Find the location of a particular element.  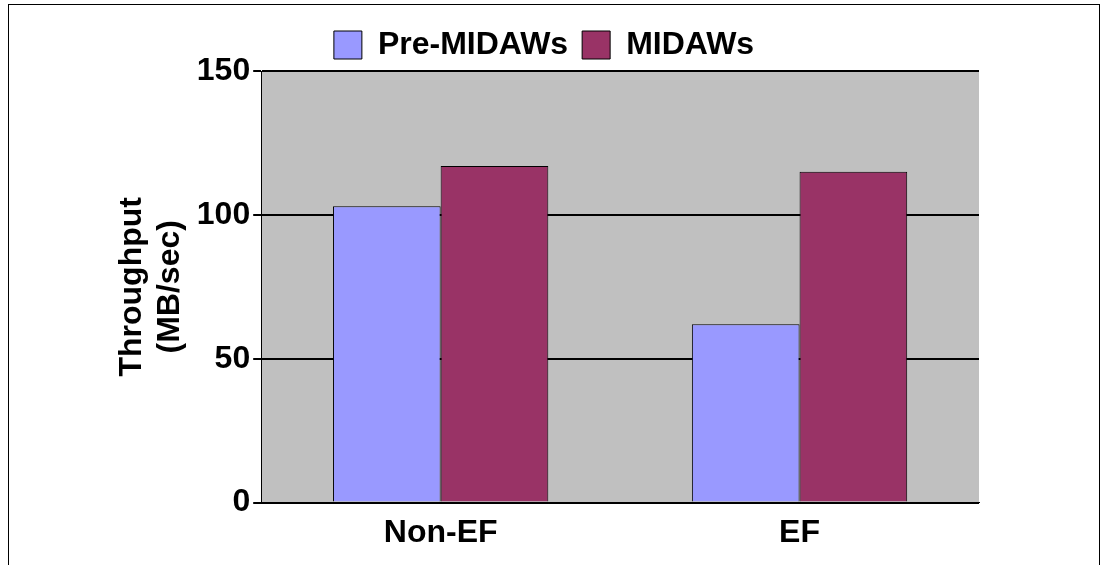

legend-label: Pre-MIDAWs is located at coordinates (473, 42).